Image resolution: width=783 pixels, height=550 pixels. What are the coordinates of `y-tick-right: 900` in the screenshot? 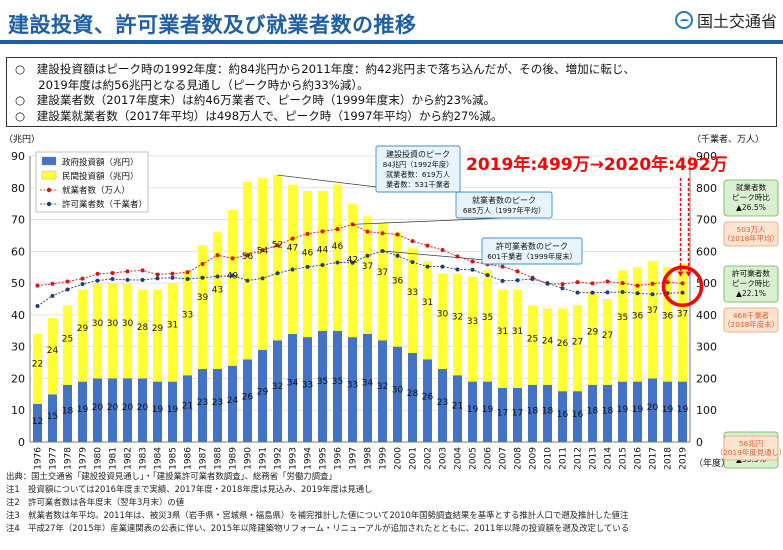 It's located at (706, 156).